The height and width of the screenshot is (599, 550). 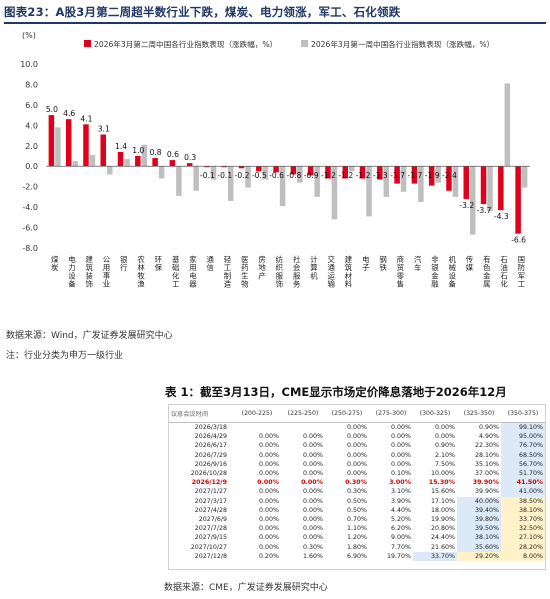 I want to click on probability-cell: 51.70%, so click(x=523, y=473).